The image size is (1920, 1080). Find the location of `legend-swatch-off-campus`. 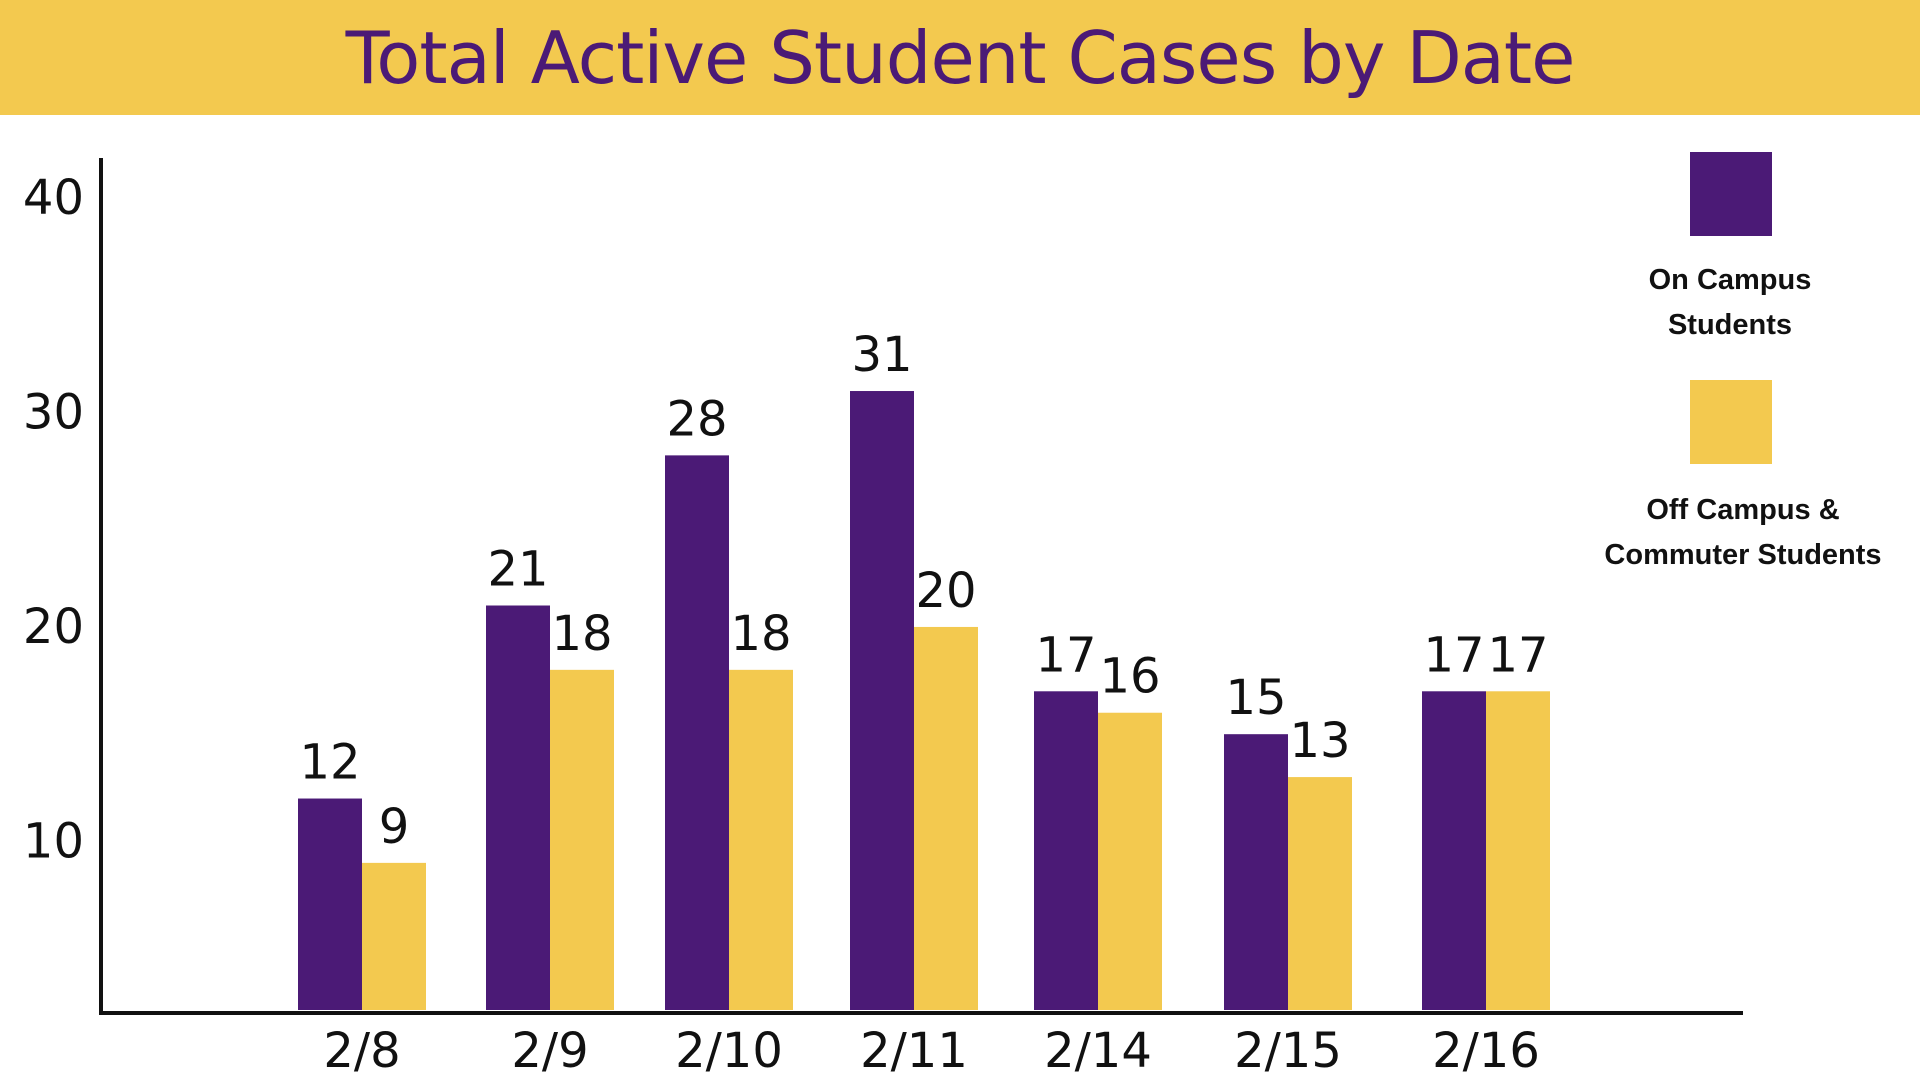

legend-swatch-off-campus is located at coordinates (1731, 422).